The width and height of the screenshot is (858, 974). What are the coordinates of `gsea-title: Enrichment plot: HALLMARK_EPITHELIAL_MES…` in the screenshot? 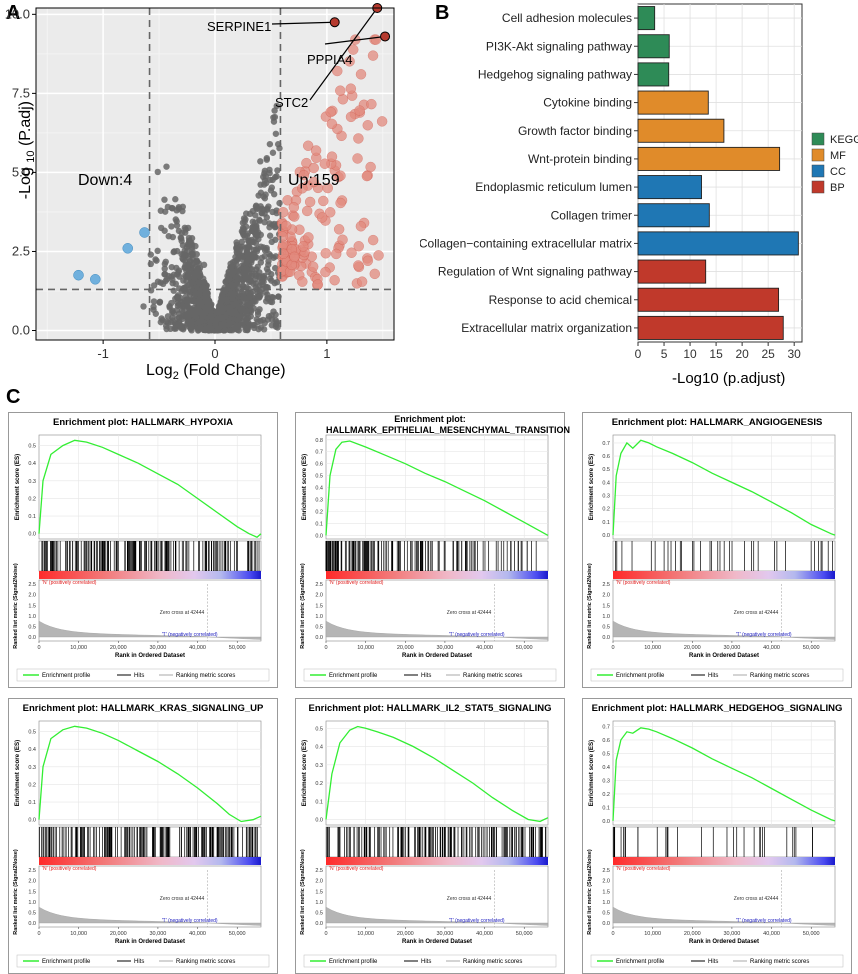 It's located at (448, 424).